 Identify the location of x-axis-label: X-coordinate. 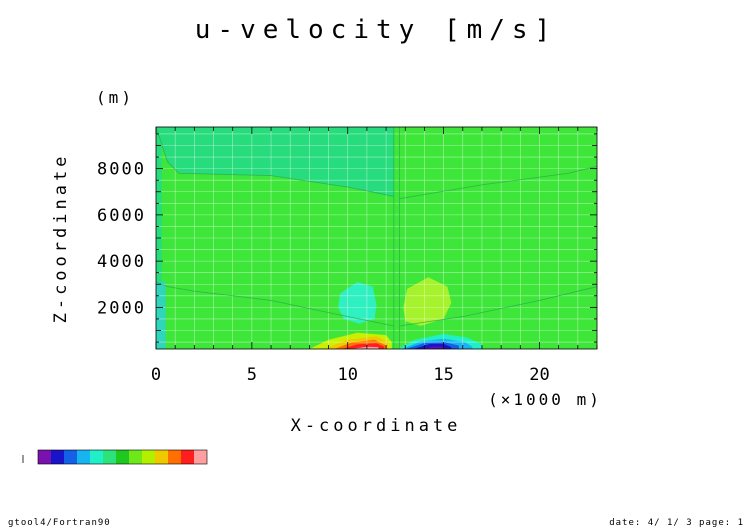
(376, 426).